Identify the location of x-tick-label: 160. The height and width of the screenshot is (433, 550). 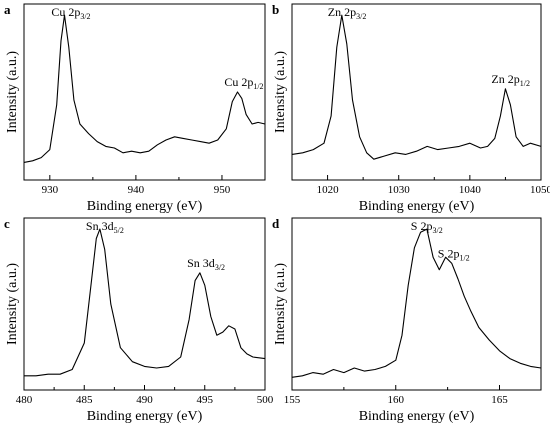
(396, 400).